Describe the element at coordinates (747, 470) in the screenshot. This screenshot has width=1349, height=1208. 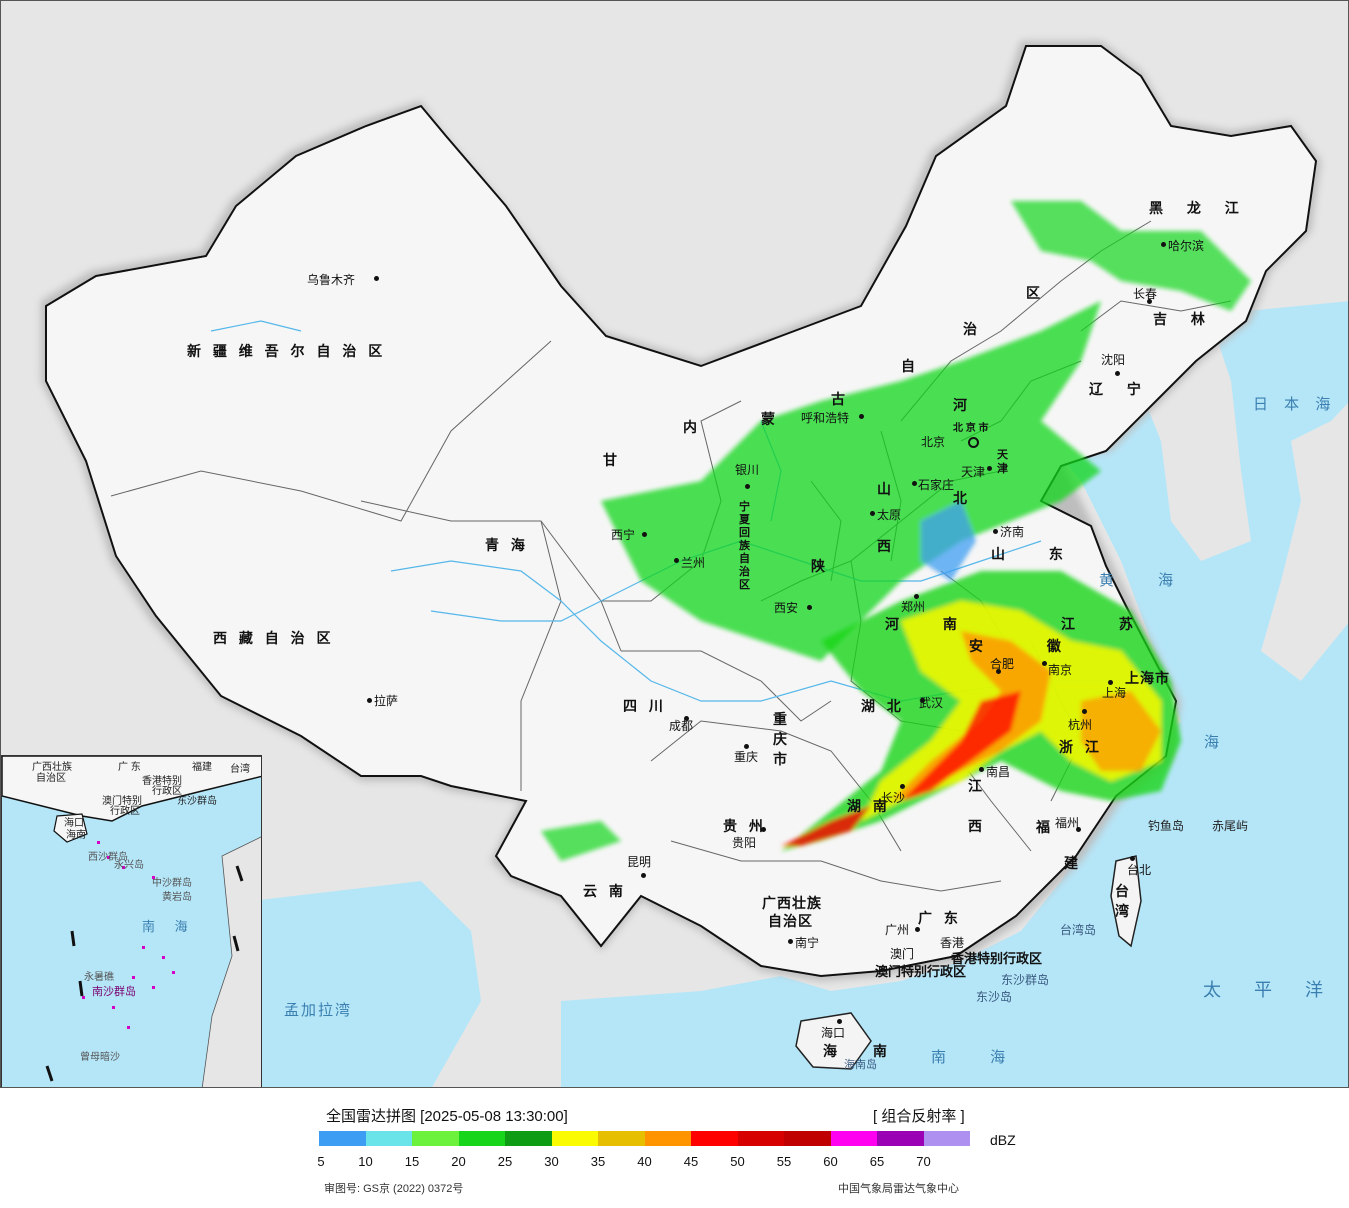
I see `city-yinchuan: 银川` at that location.